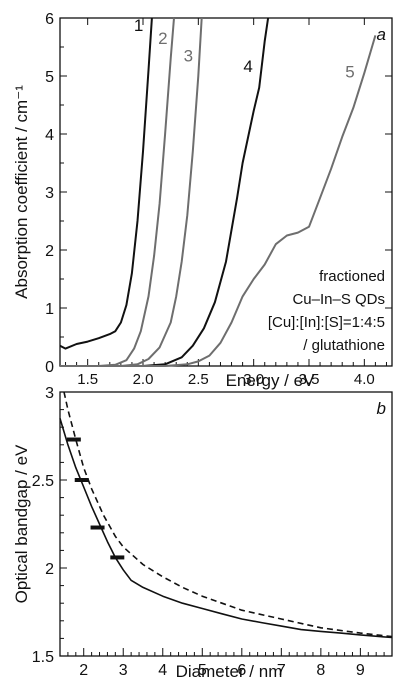 This screenshot has width=408, height=684. What do you see at coordinates (87, 379) in the screenshot?
I see `panel-a-x-tick-label: 1.5` at bounding box center [87, 379].